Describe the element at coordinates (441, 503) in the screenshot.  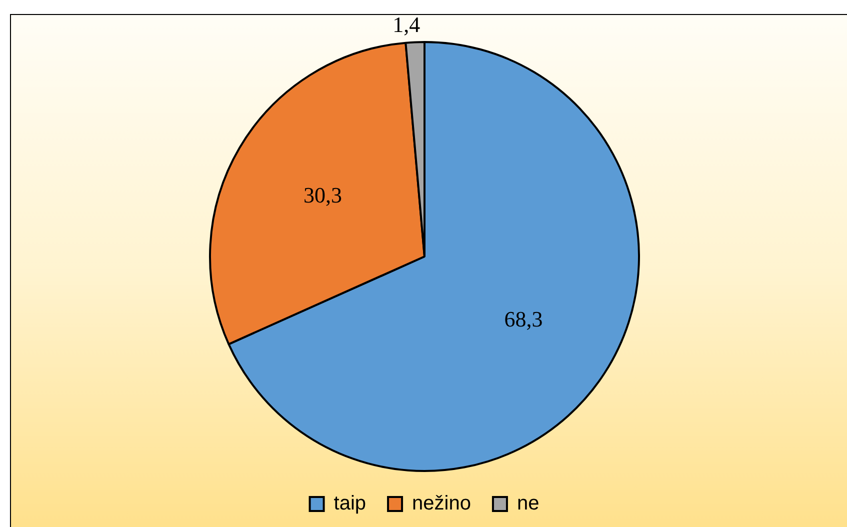
I see `legend-label: nežino` at that location.